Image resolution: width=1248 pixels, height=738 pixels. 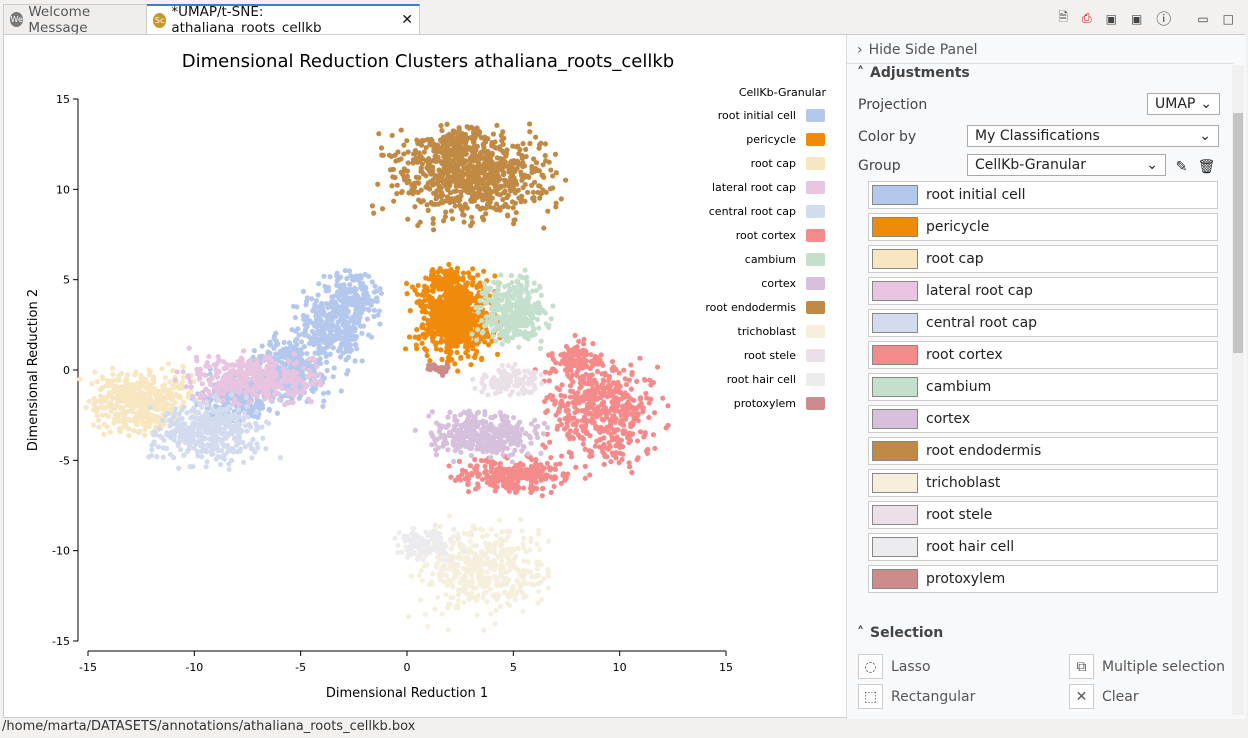 I want to click on tab-welcome-message: We Welcome Message, so click(x=75, y=20).